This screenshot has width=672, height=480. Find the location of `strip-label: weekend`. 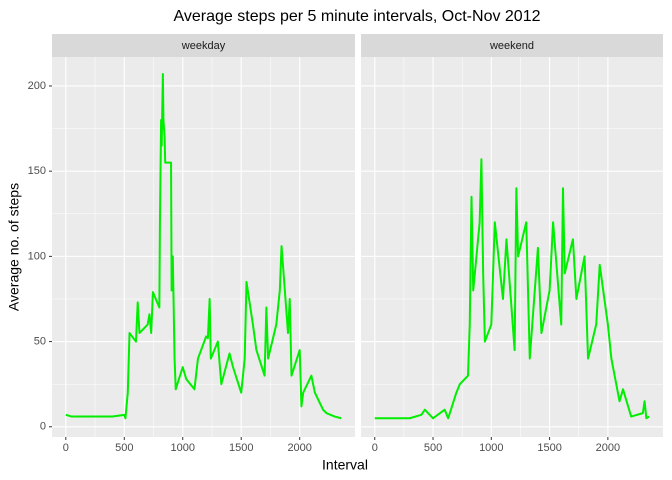

strip-label: weekend is located at coordinates (511, 46).